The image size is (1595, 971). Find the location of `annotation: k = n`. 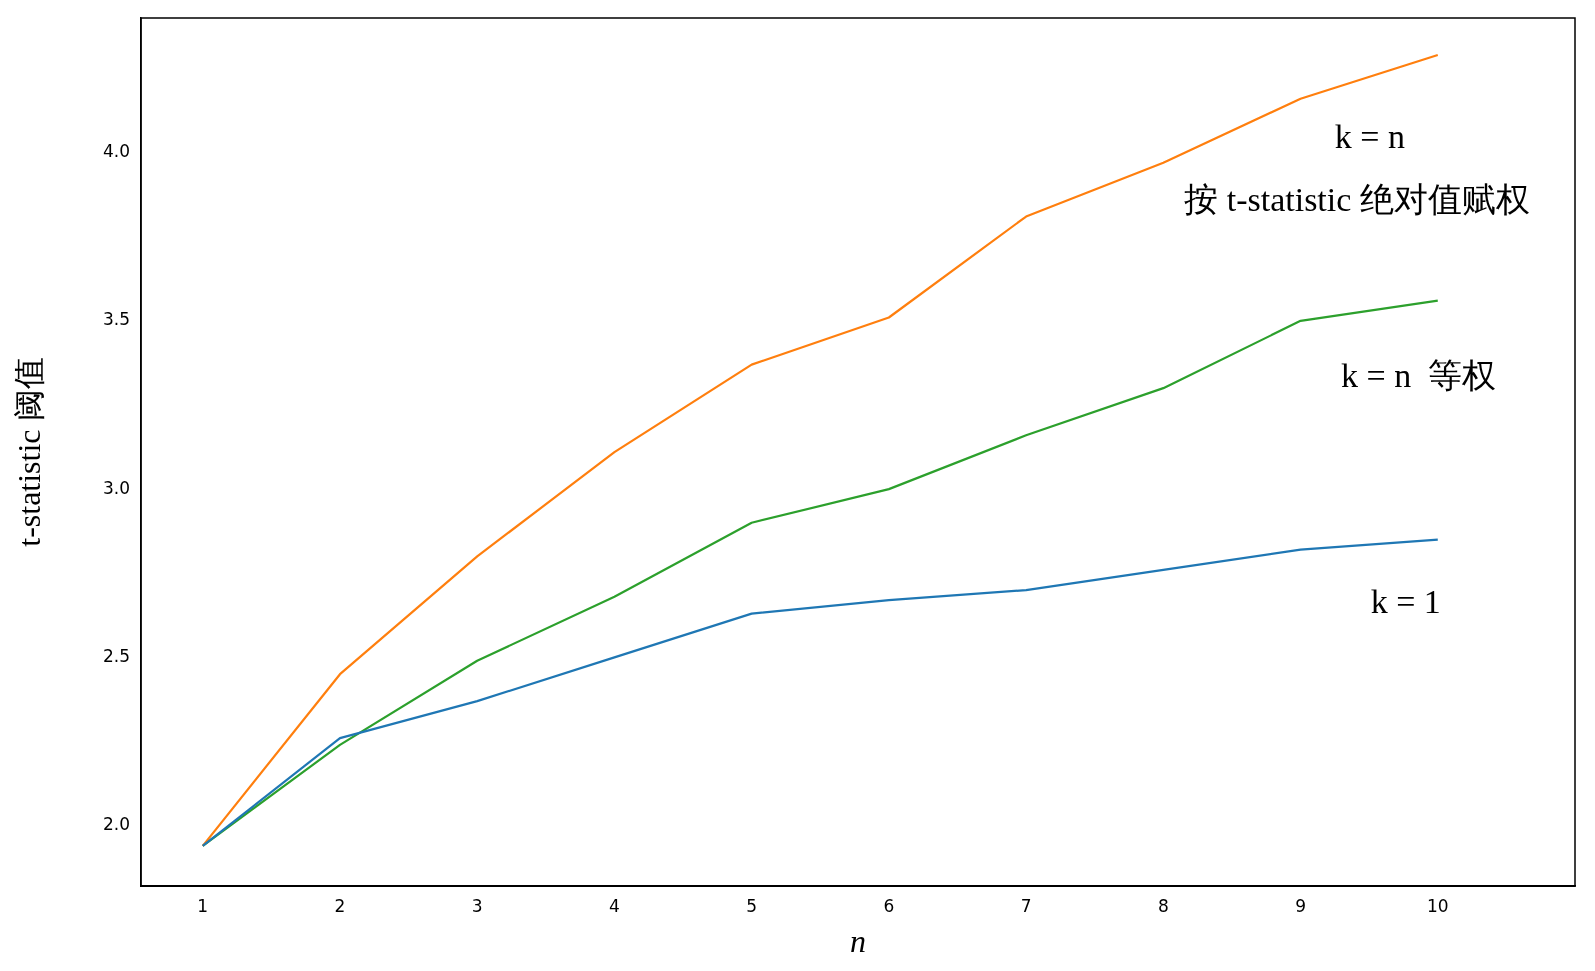

annotation: k = n is located at coordinates (1370, 137).